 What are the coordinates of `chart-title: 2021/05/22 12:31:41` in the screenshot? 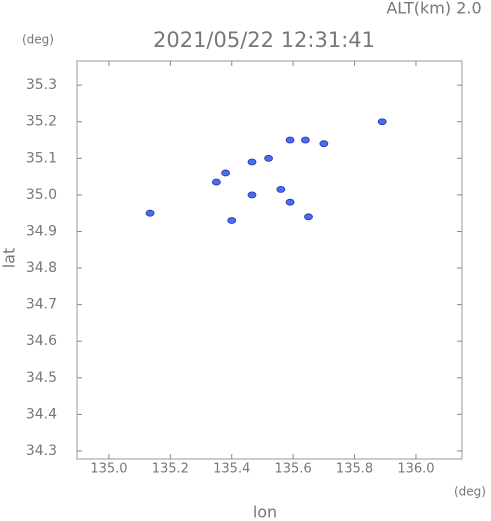 It's located at (264, 40).